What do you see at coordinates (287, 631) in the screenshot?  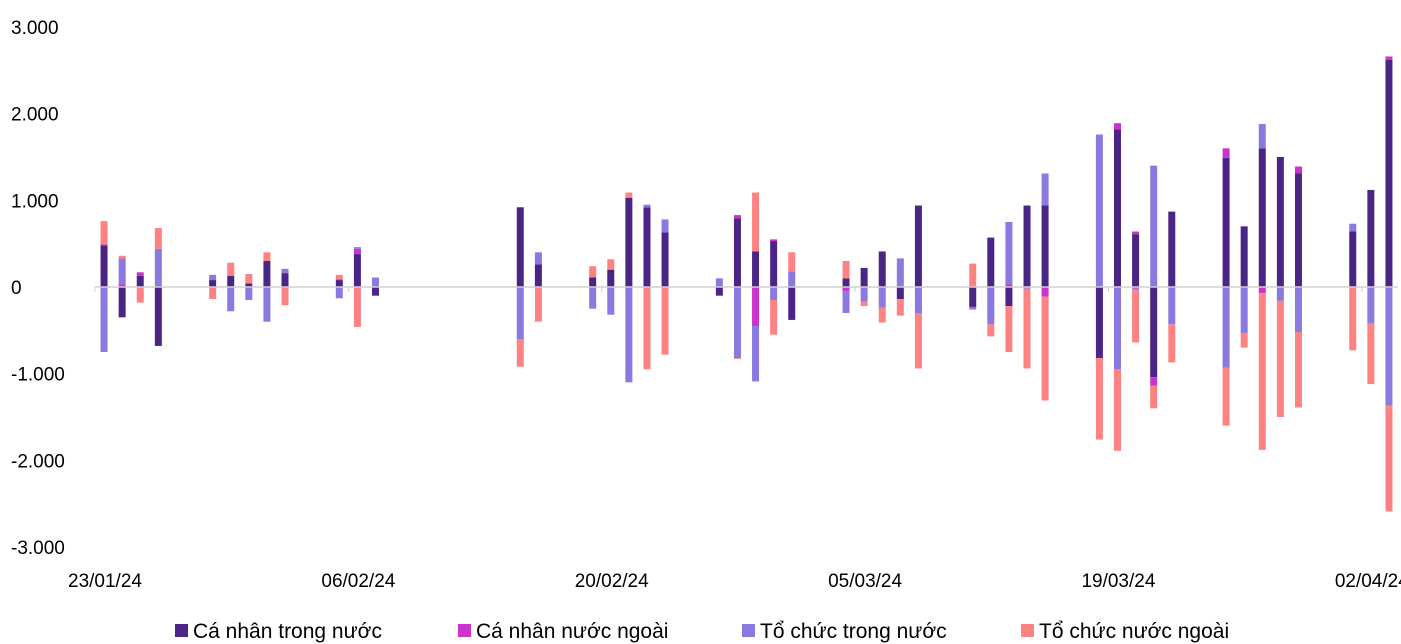 I see `legend-label: Cá nhân trong nước` at bounding box center [287, 631].